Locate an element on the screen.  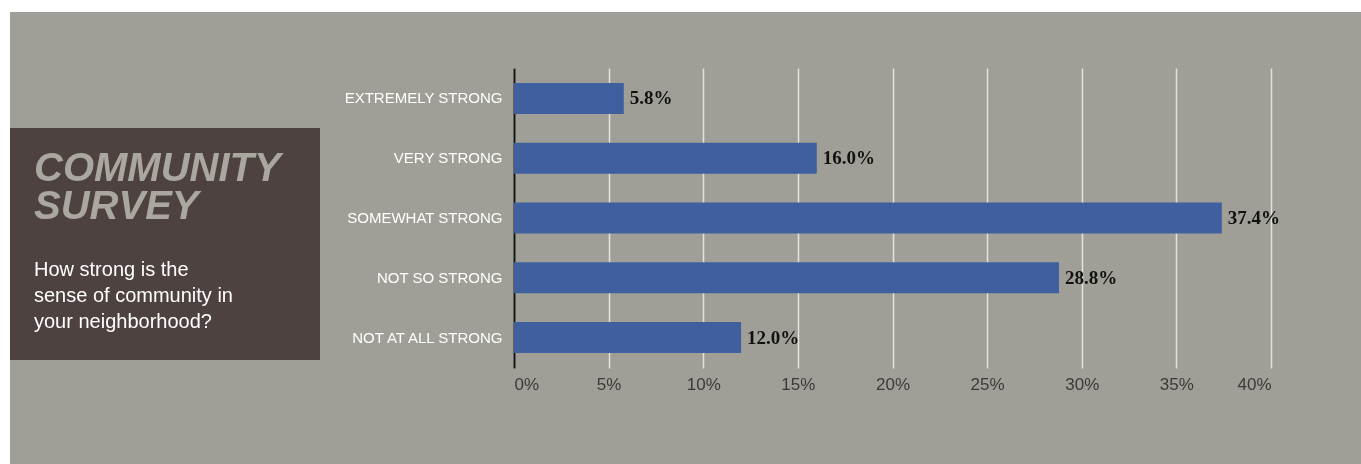
text: COMMUNITY SURVEY is located at coordinates (159, 186).